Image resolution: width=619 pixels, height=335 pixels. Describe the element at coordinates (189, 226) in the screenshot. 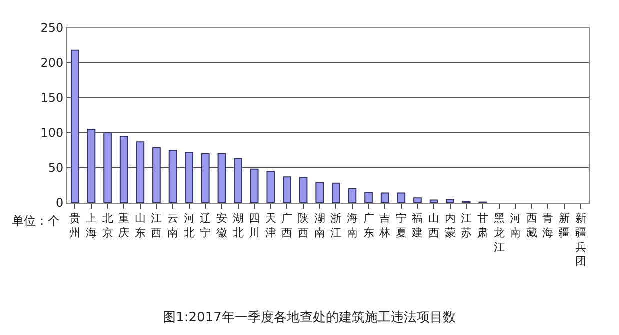

I see `x-tick-label: 河北` at that location.